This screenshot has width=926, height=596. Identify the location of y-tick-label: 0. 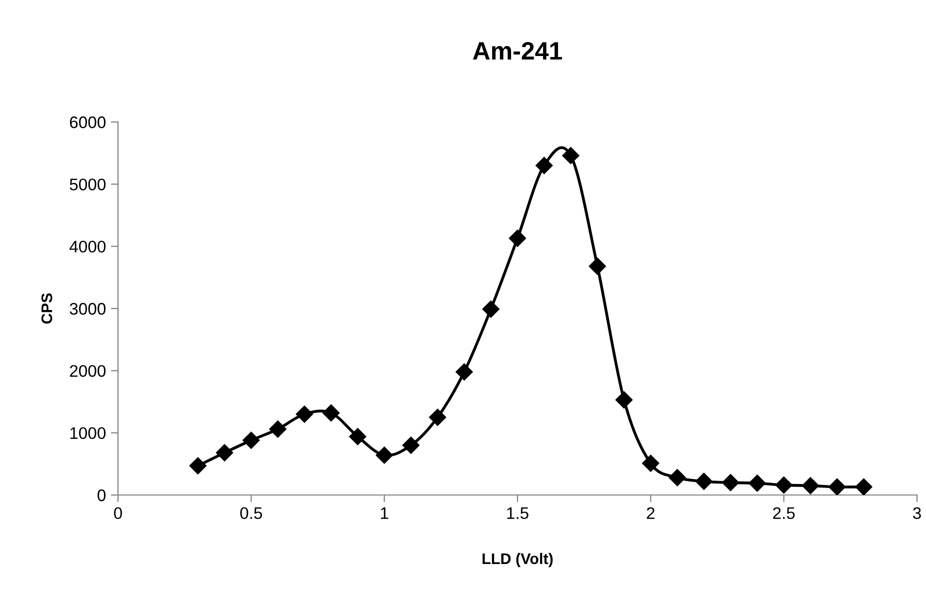
(102, 495).